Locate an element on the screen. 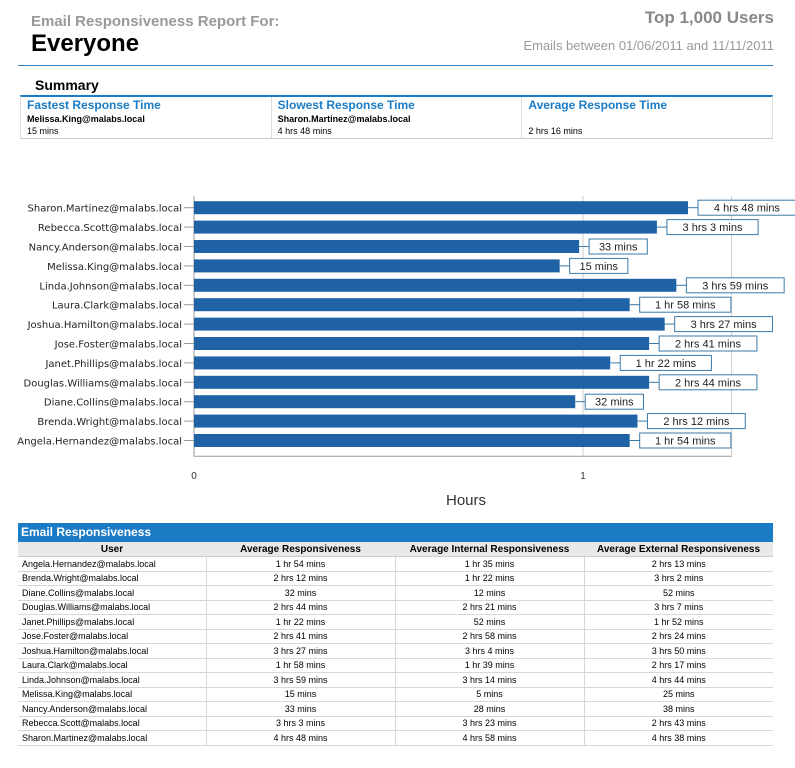  time-cell: 5 mins is located at coordinates (490, 694).